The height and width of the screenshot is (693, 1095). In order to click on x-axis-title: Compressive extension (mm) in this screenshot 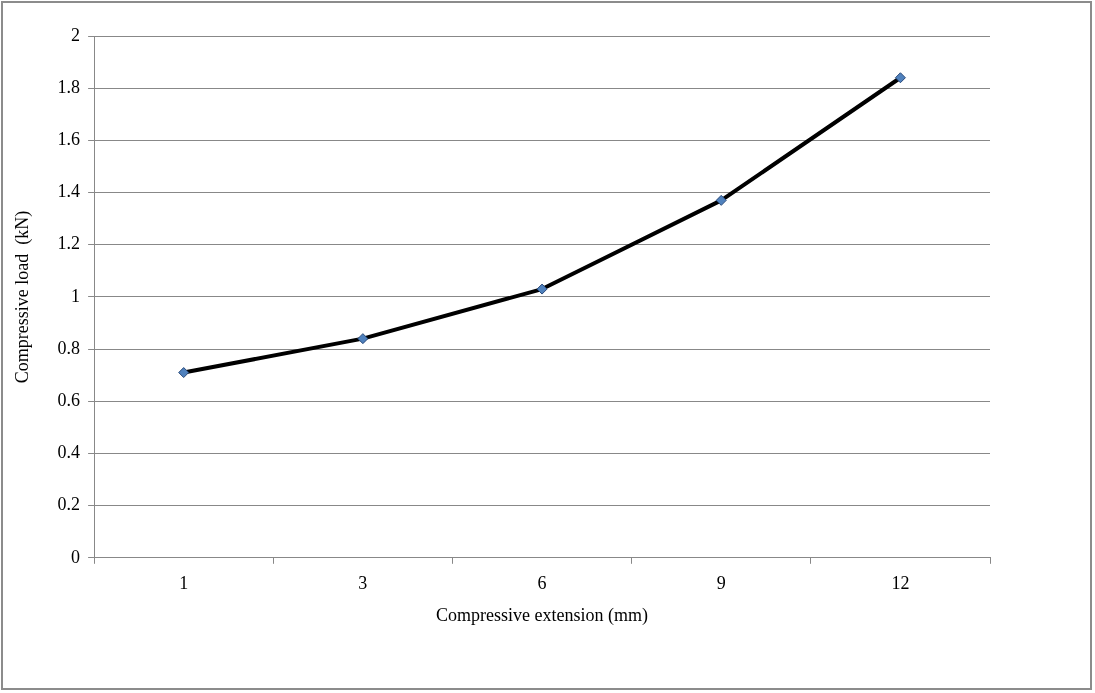, I will do `click(542, 615)`.